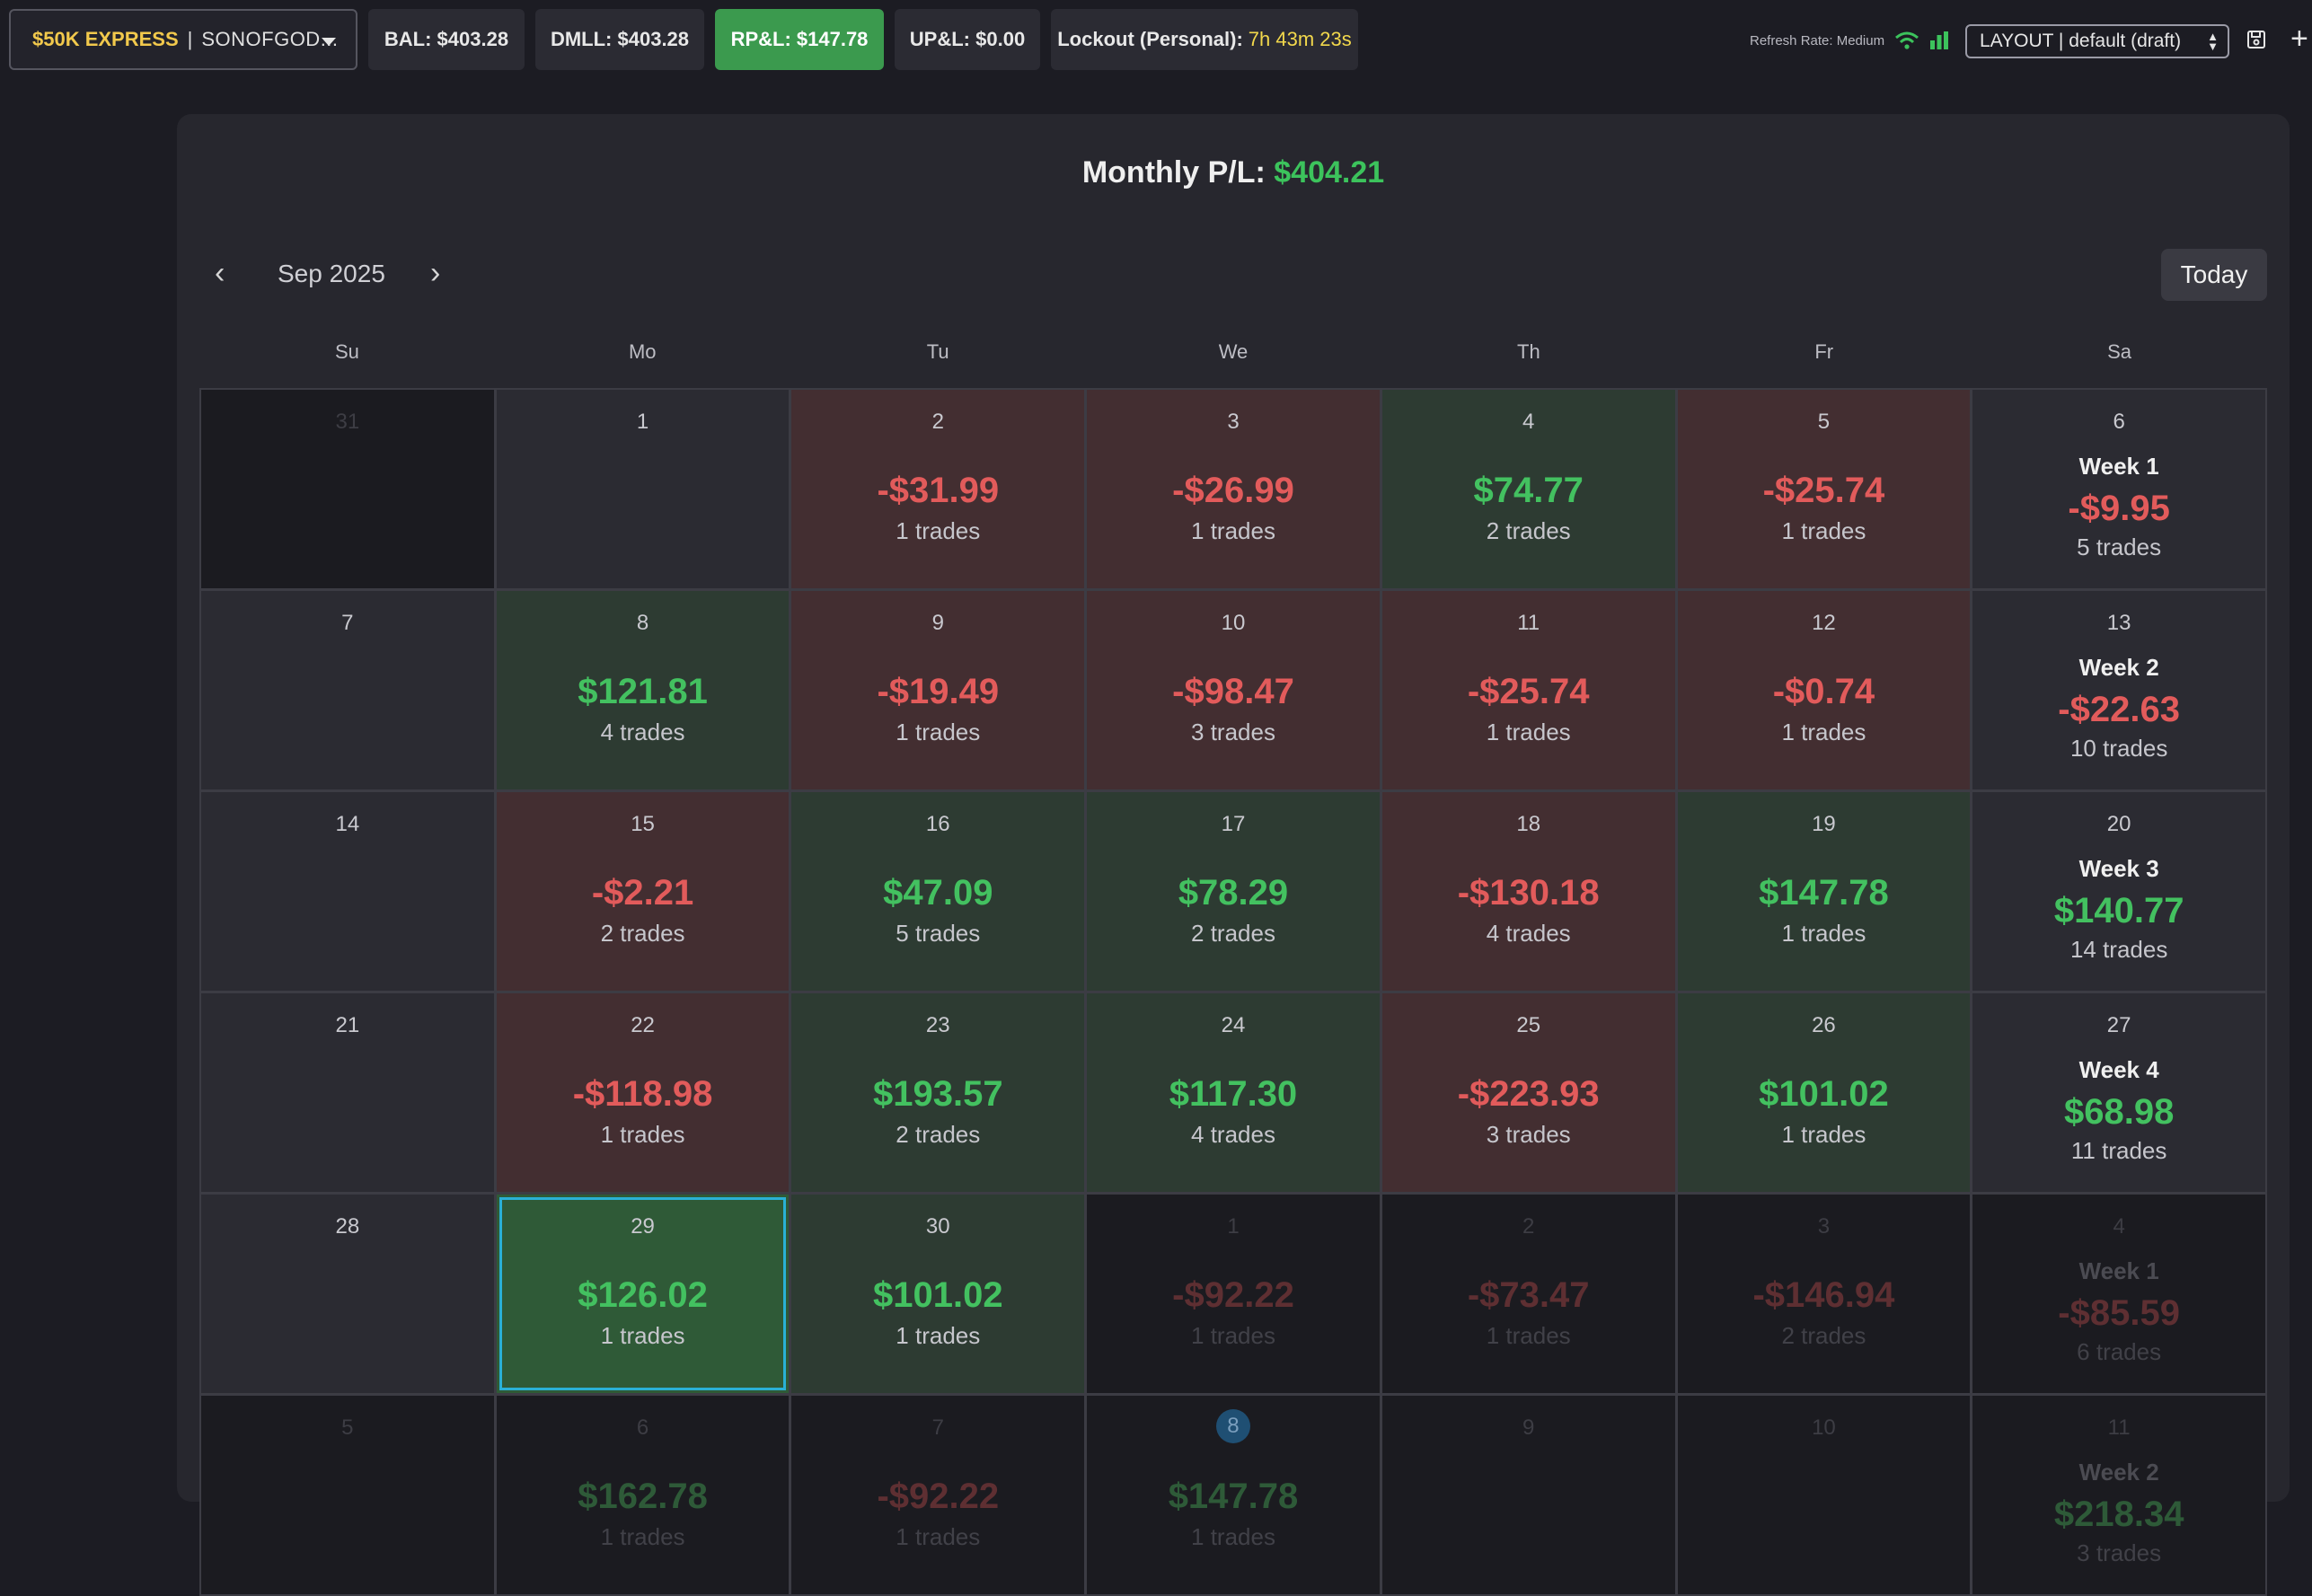 The width and height of the screenshot is (2312, 1596). What do you see at coordinates (2119, 351) in the screenshot?
I see `weekday-label: Sa` at bounding box center [2119, 351].